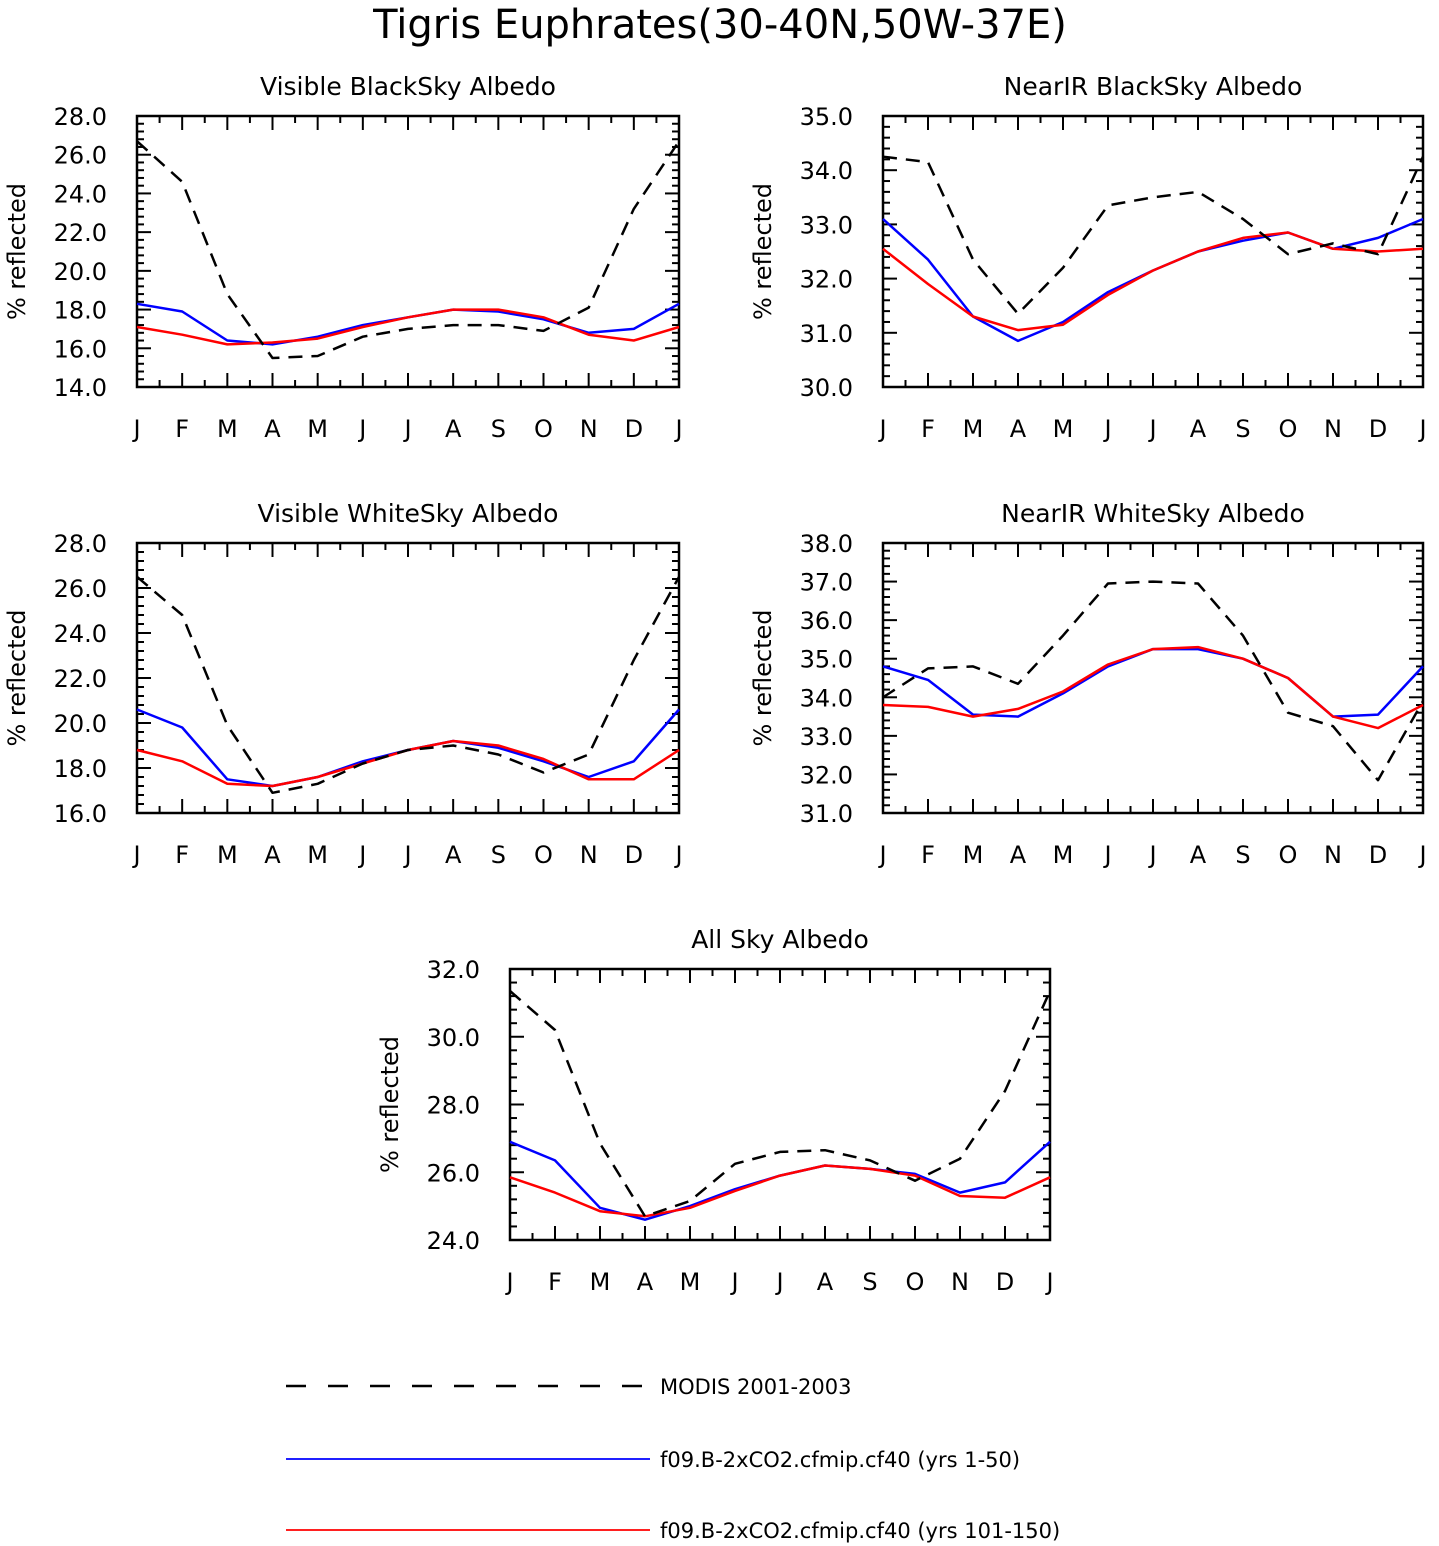  I want to click on y-tick-label: 22.0, so click(80, 679).